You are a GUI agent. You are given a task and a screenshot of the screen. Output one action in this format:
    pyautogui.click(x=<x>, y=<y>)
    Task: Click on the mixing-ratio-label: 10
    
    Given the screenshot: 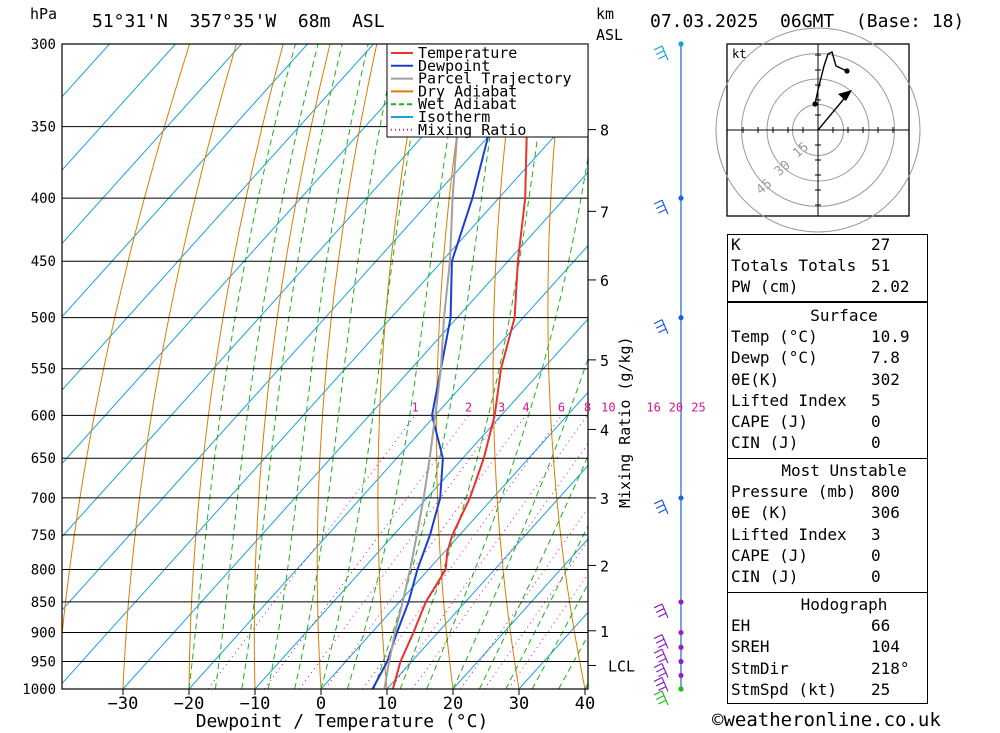 What is the action you would take?
    pyautogui.click(x=608, y=407)
    